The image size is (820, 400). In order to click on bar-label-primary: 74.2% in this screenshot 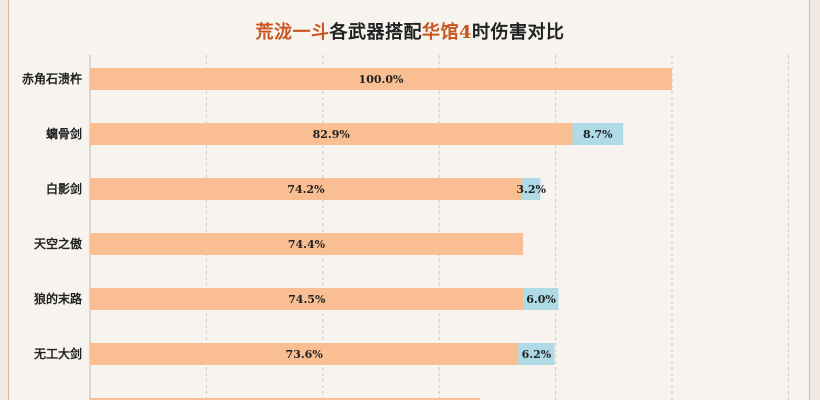, I will do `click(306, 189)`.